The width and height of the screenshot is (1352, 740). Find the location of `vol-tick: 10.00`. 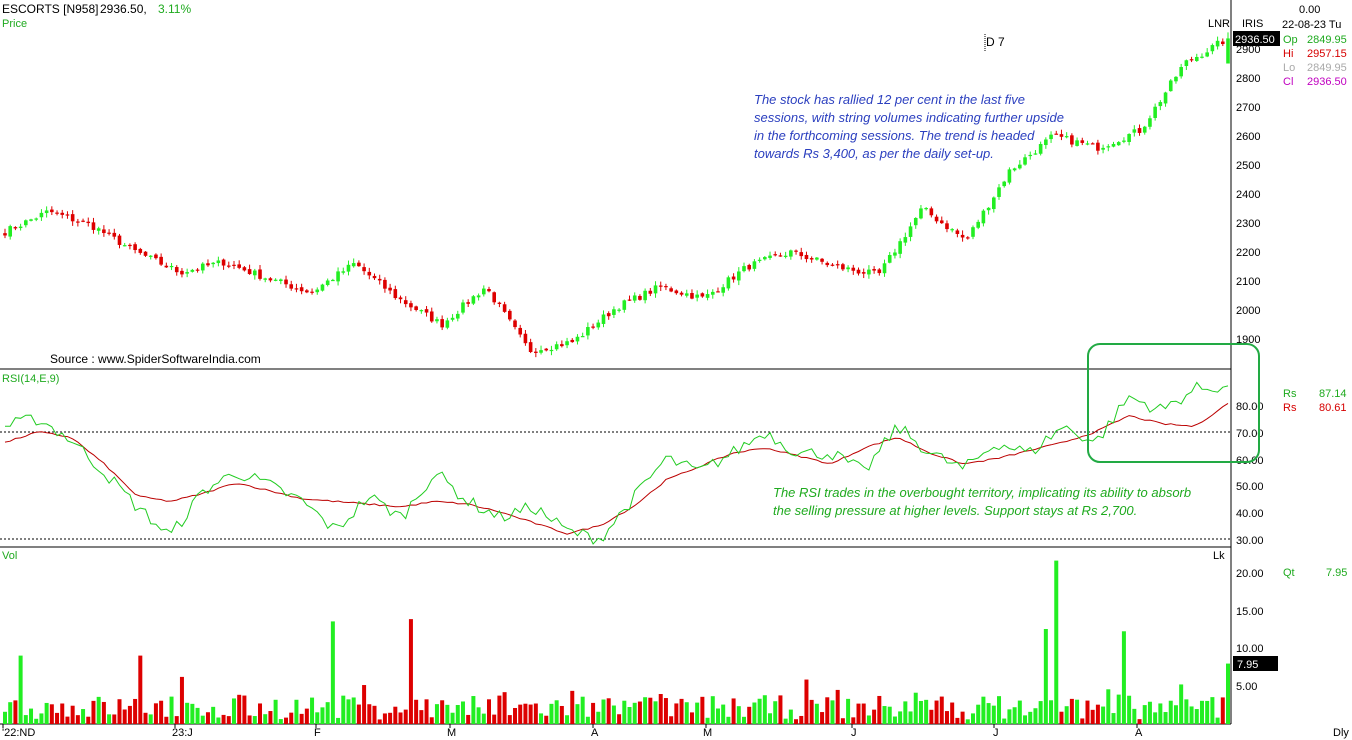

vol-tick: 10.00 is located at coordinates (1250, 649).